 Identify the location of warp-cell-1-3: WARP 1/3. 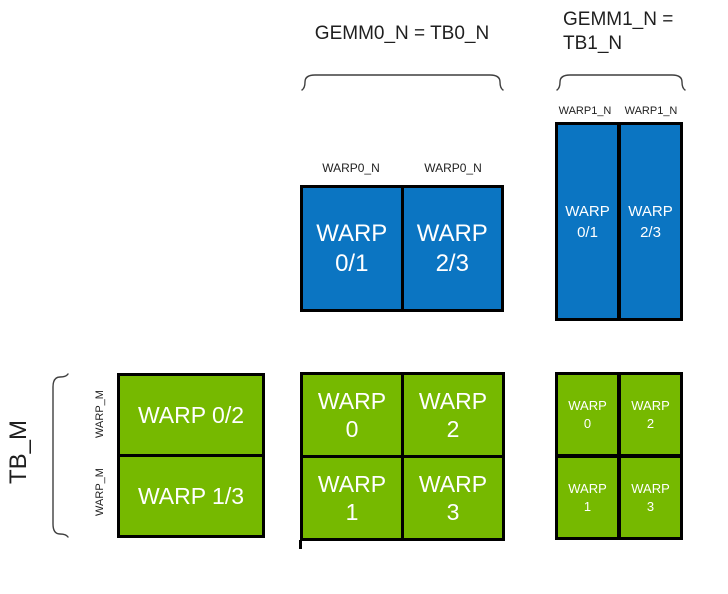
(191, 496).